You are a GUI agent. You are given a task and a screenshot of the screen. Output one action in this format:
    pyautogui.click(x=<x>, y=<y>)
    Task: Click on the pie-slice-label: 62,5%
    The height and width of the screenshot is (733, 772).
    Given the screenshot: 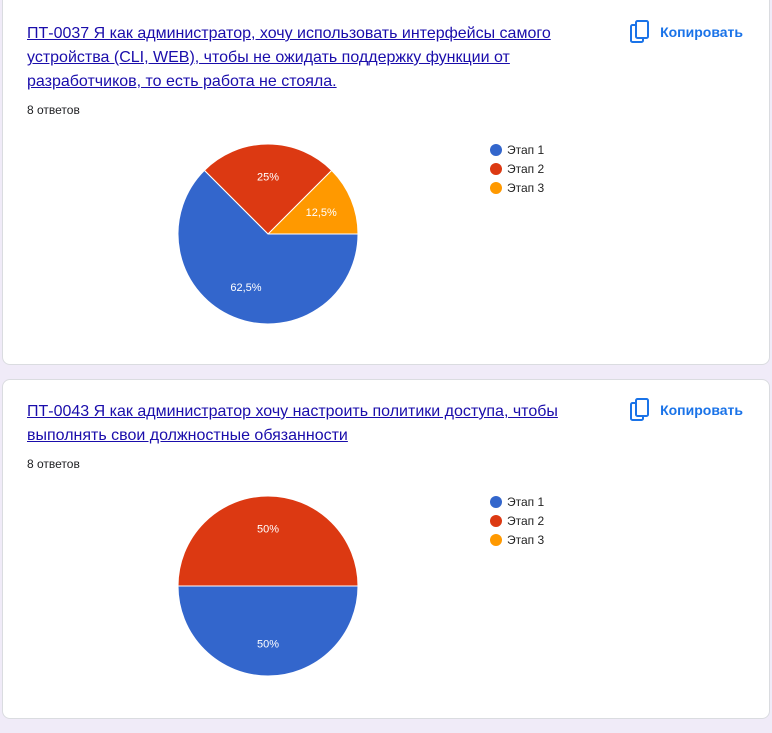 What is the action you would take?
    pyautogui.click(x=245, y=288)
    